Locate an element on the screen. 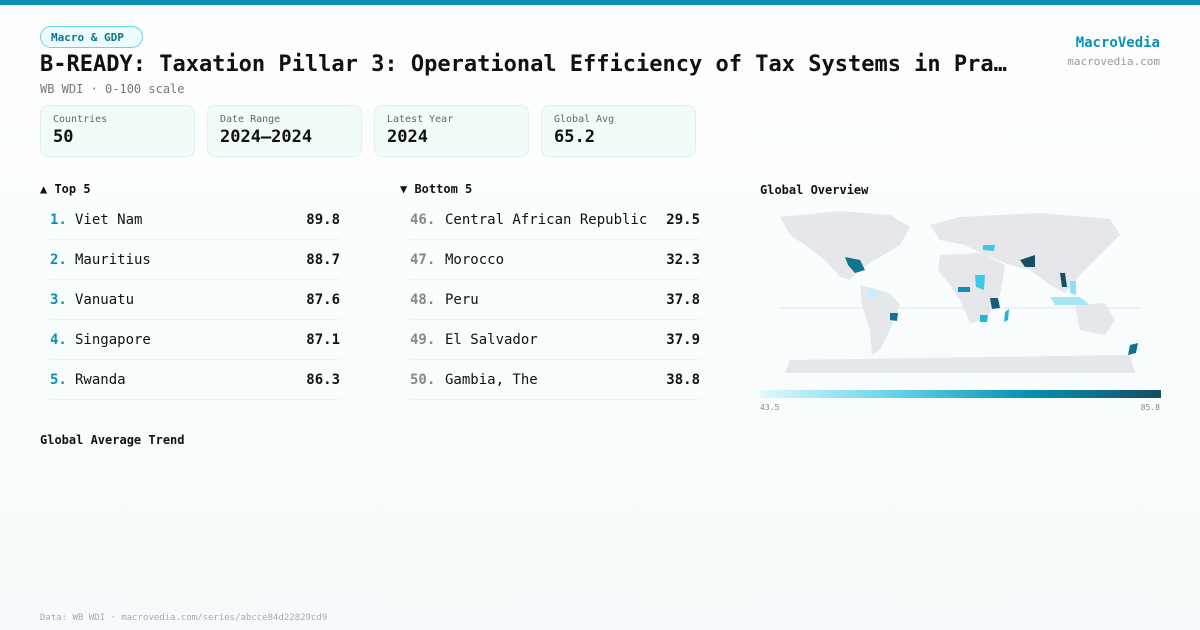 The width and height of the screenshot is (1200, 630). rank-number: 50. is located at coordinates (423, 379).